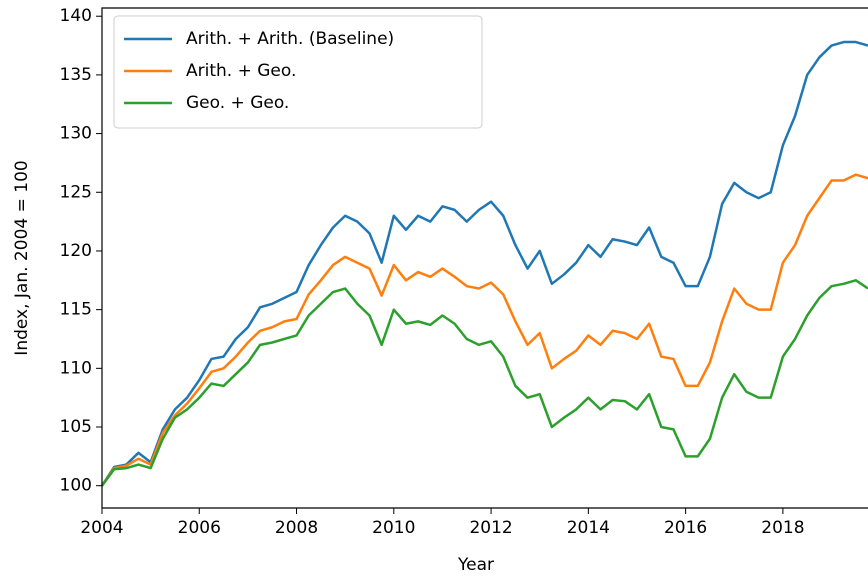  I want to click on legend-label: Arith. + Arith. (Baseline), so click(290, 39).